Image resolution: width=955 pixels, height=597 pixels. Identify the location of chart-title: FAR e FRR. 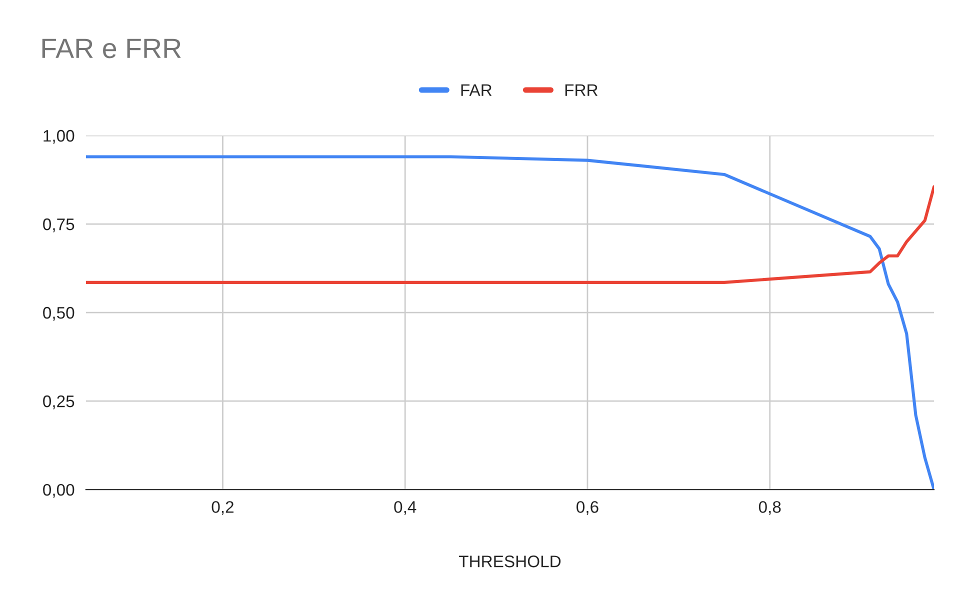
(111, 48).